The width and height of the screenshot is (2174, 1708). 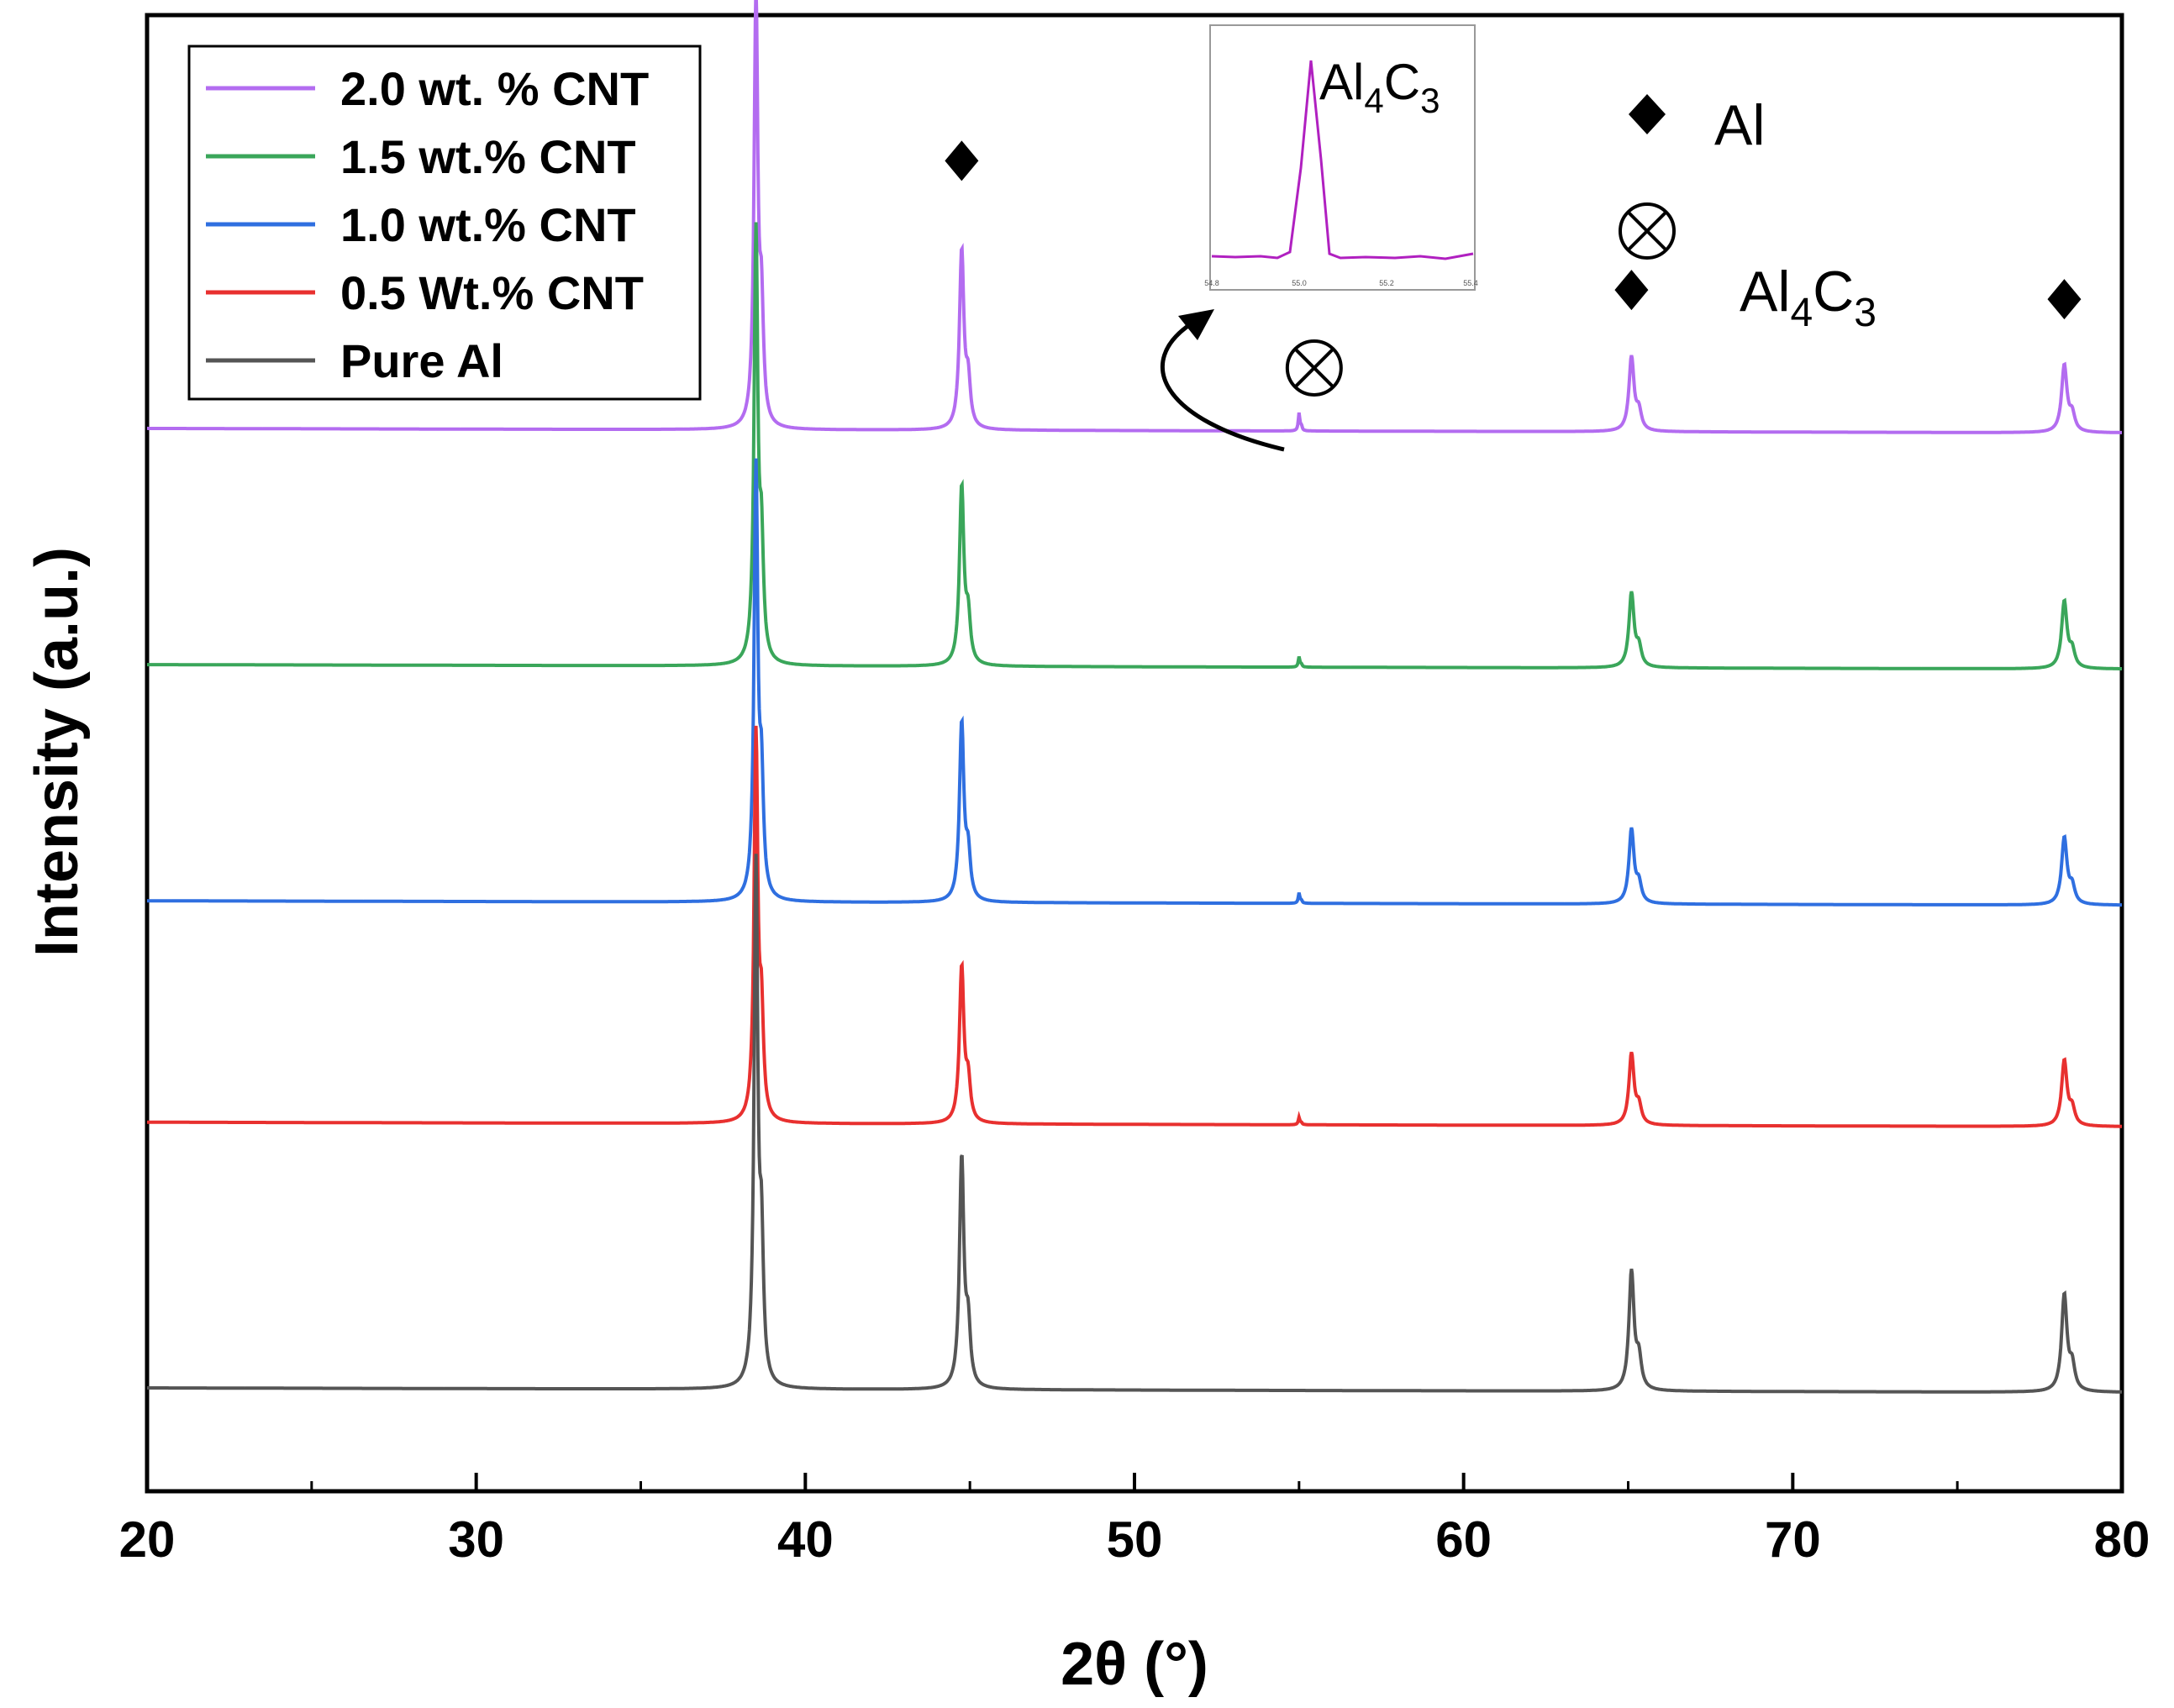 What do you see at coordinates (492, 292) in the screenshot?
I see `legend-entry-label: 0.5 Wt.% CNT` at bounding box center [492, 292].